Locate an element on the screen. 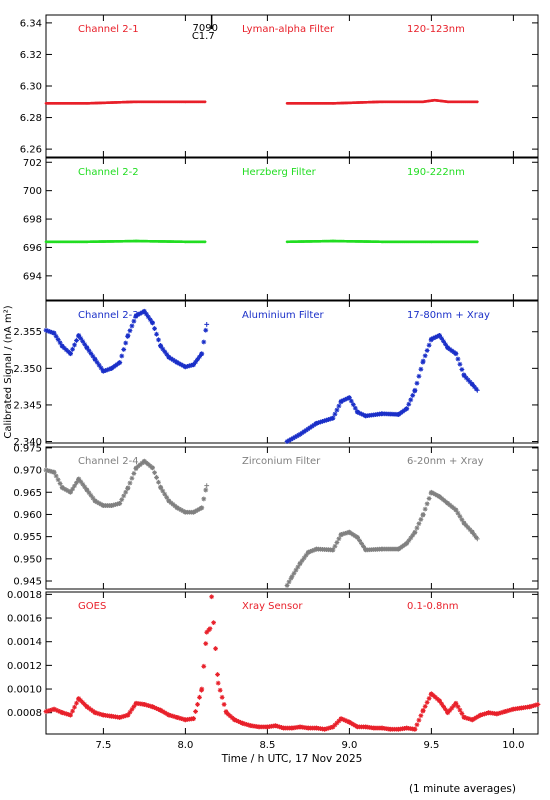  y-tick-label: 0.945 is located at coordinates (27, 582).